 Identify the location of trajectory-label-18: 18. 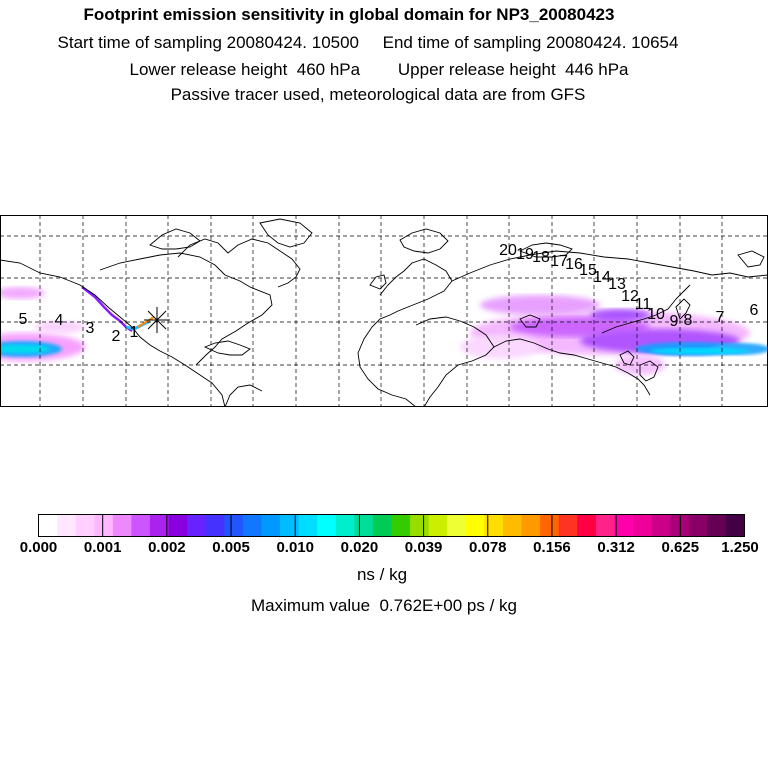
(541, 257).